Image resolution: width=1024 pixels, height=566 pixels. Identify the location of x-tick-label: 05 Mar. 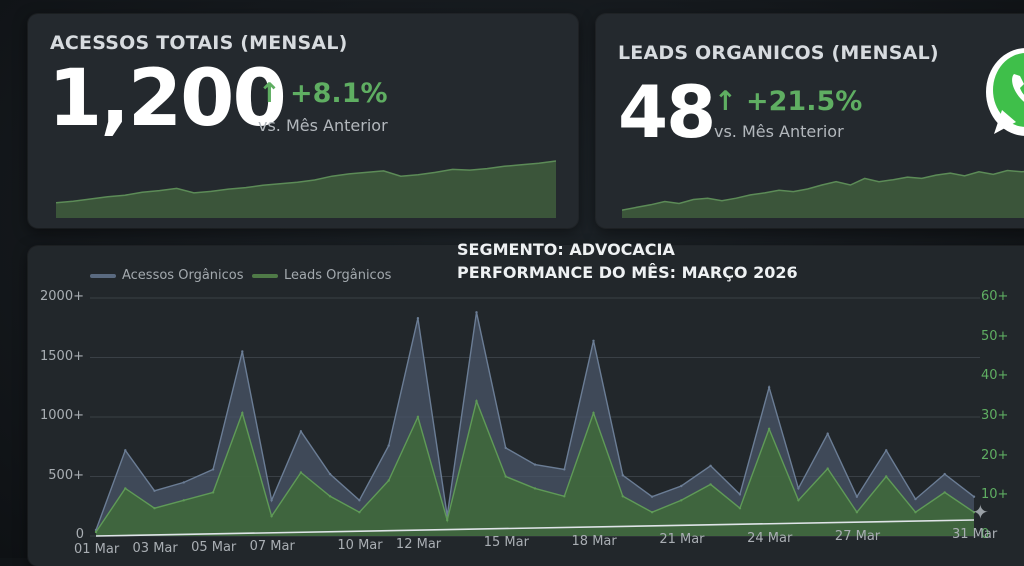
(214, 547).